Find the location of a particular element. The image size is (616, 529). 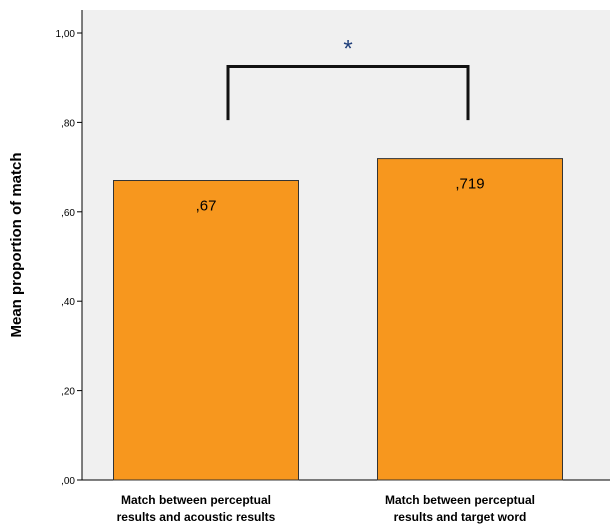

category-label: results and acoustic results is located at coordinates (196, 517).